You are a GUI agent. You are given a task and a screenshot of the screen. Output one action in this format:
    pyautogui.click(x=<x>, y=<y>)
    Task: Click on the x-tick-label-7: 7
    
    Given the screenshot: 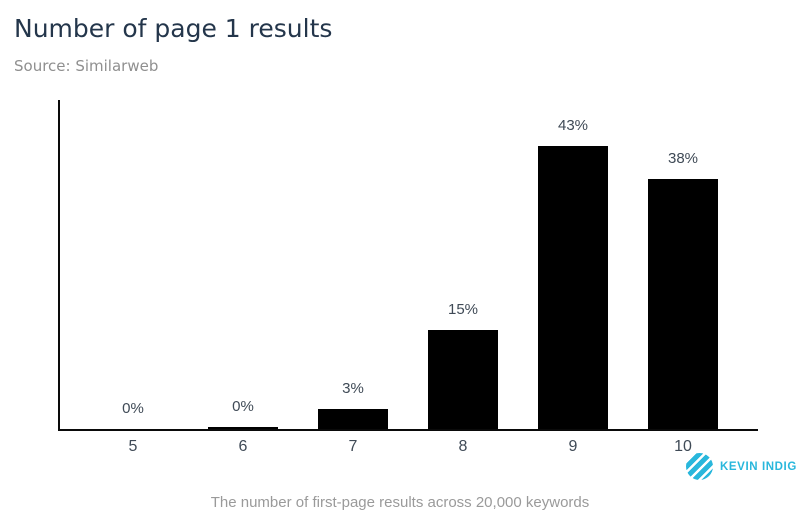 What is the action you would take?
    pyautogui.click(x=353, y=446)
    